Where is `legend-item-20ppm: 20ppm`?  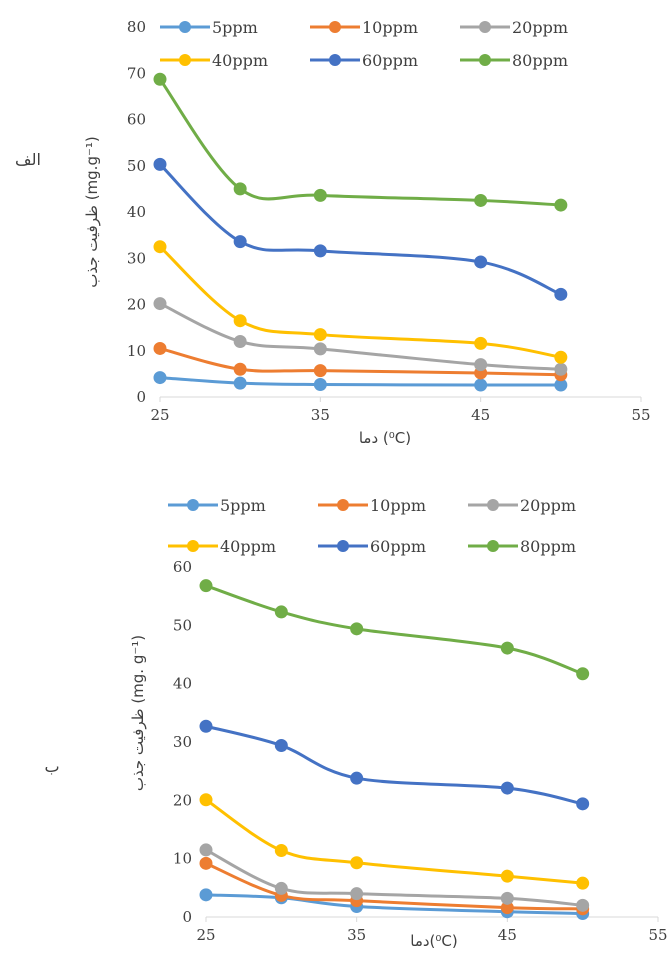 legend-item-20ppm: 20ppm is located at coordinates (522, 505).